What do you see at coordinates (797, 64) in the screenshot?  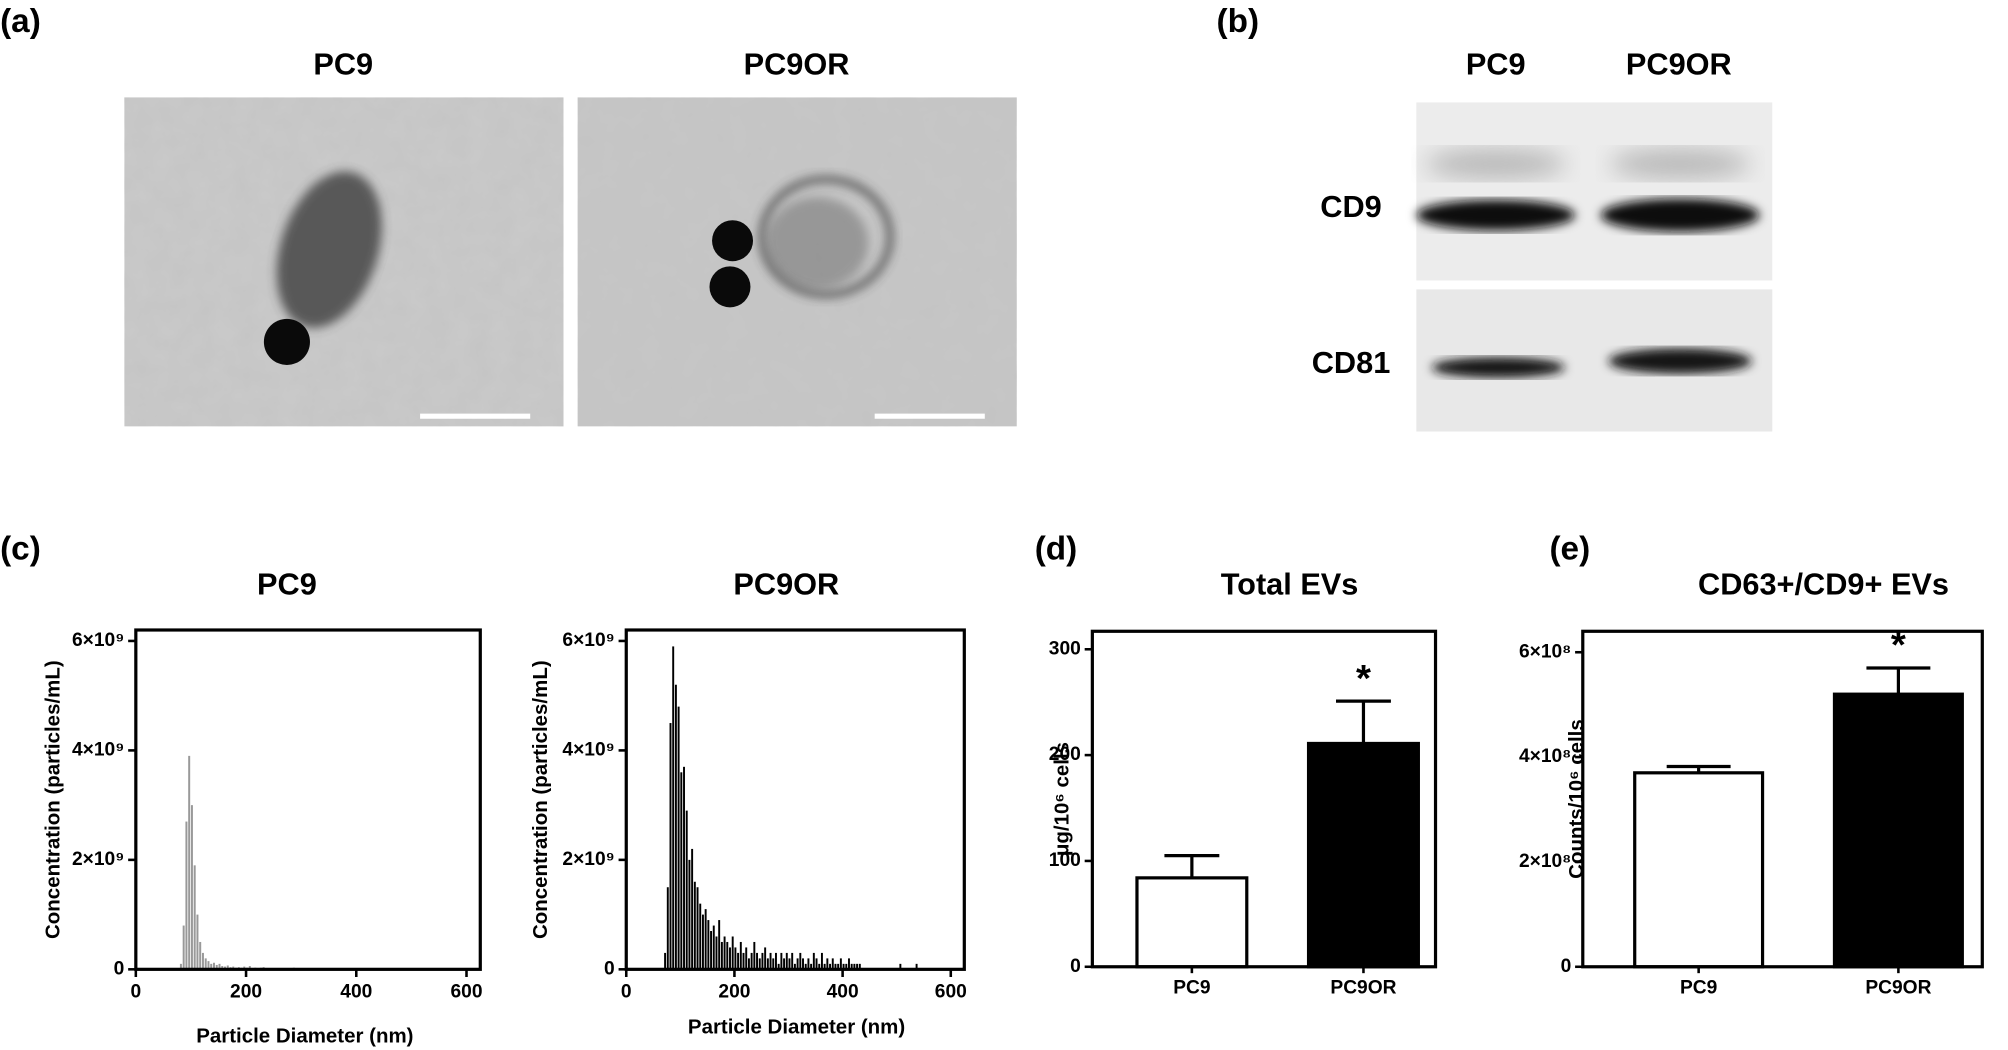 I see `image-title: PC9OR` at bounding box center [797, 64].